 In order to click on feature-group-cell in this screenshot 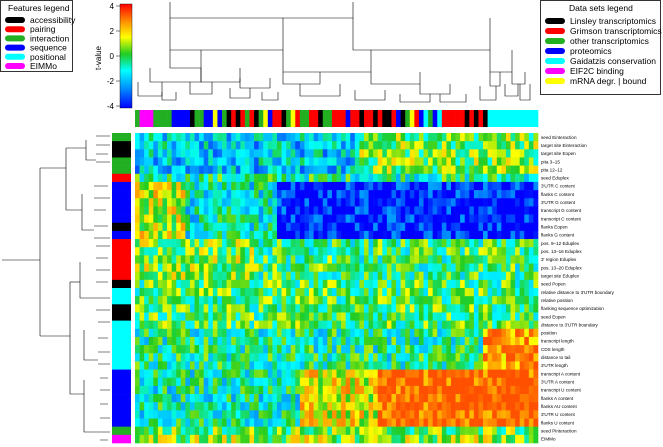, I will do `click(121, 194)`.